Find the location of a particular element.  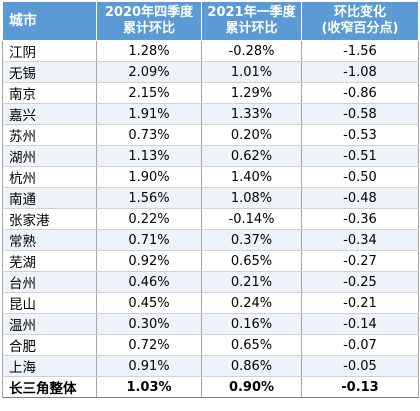

cell-q1-2021: 1.08% is located at coordinates (251, 198).